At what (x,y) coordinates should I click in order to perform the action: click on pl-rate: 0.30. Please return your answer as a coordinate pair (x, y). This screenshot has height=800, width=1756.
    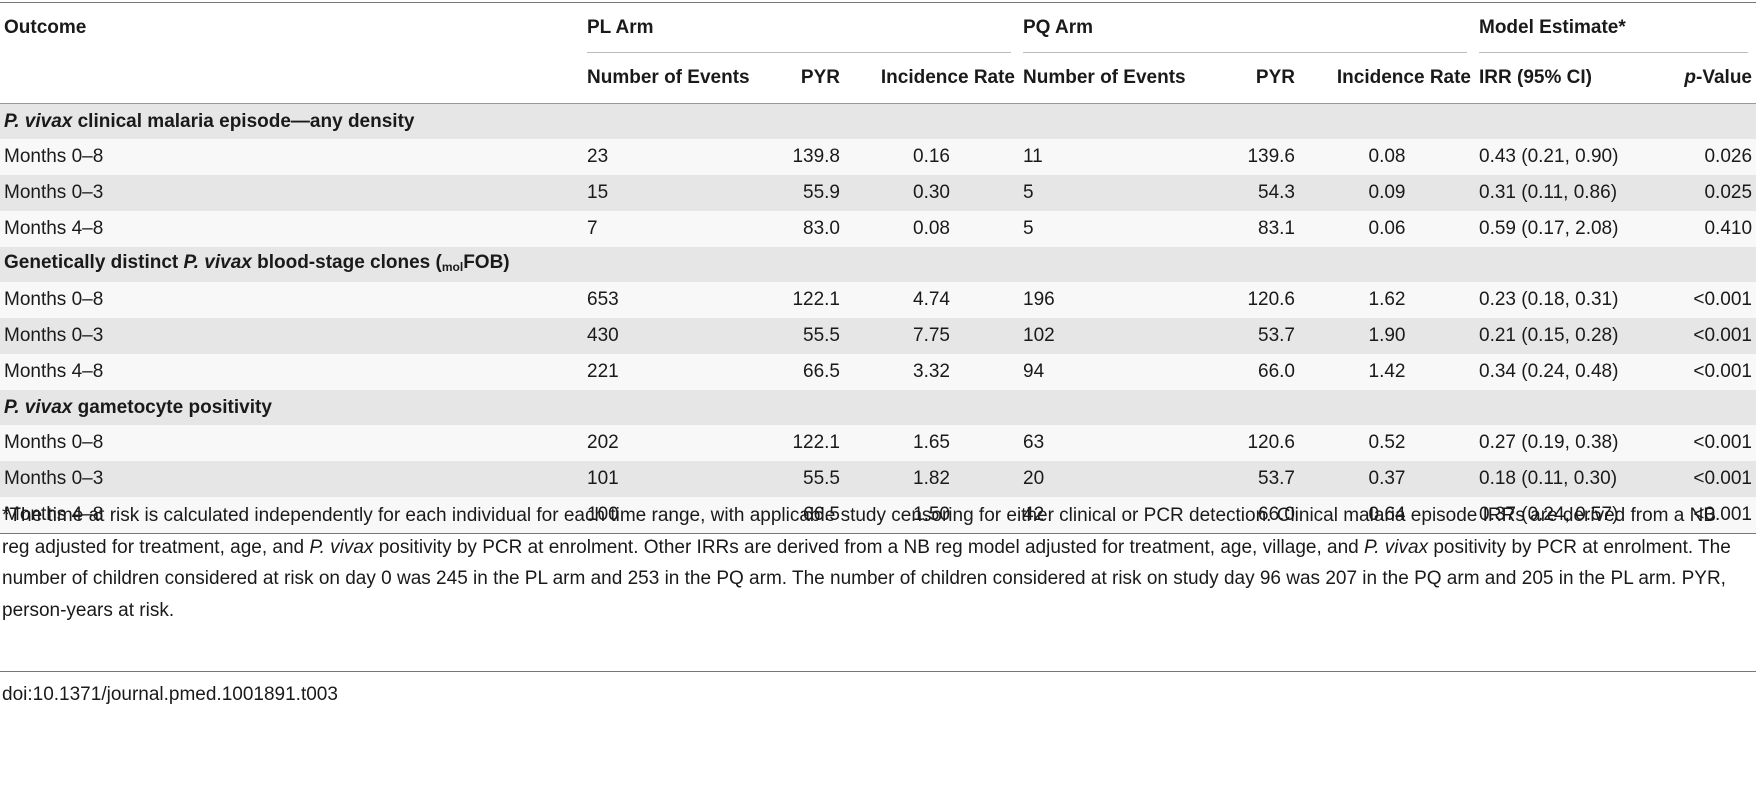
    Looking at the image, I should click on (931, 193).